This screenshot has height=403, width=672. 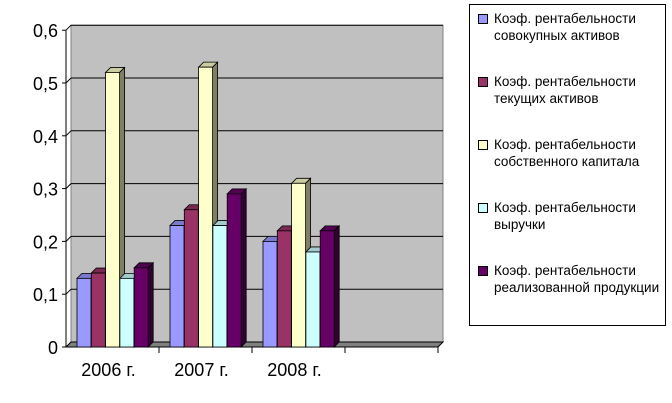 What do you see at coordinates (565, 27) in the screenshot?
I see `legend-label: Коэф. рентабельности совокупных активов` at bounding box center [565, 27].